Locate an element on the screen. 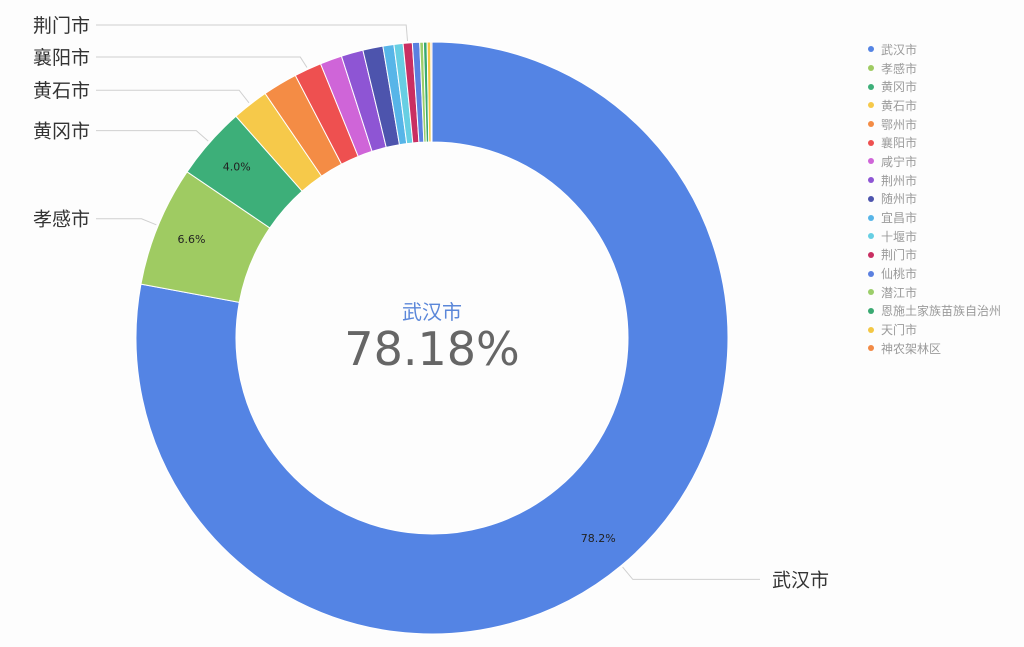 This screenshot has height=647, width=1024. legend-label: 随州市 is located at coordinates (899, 199).